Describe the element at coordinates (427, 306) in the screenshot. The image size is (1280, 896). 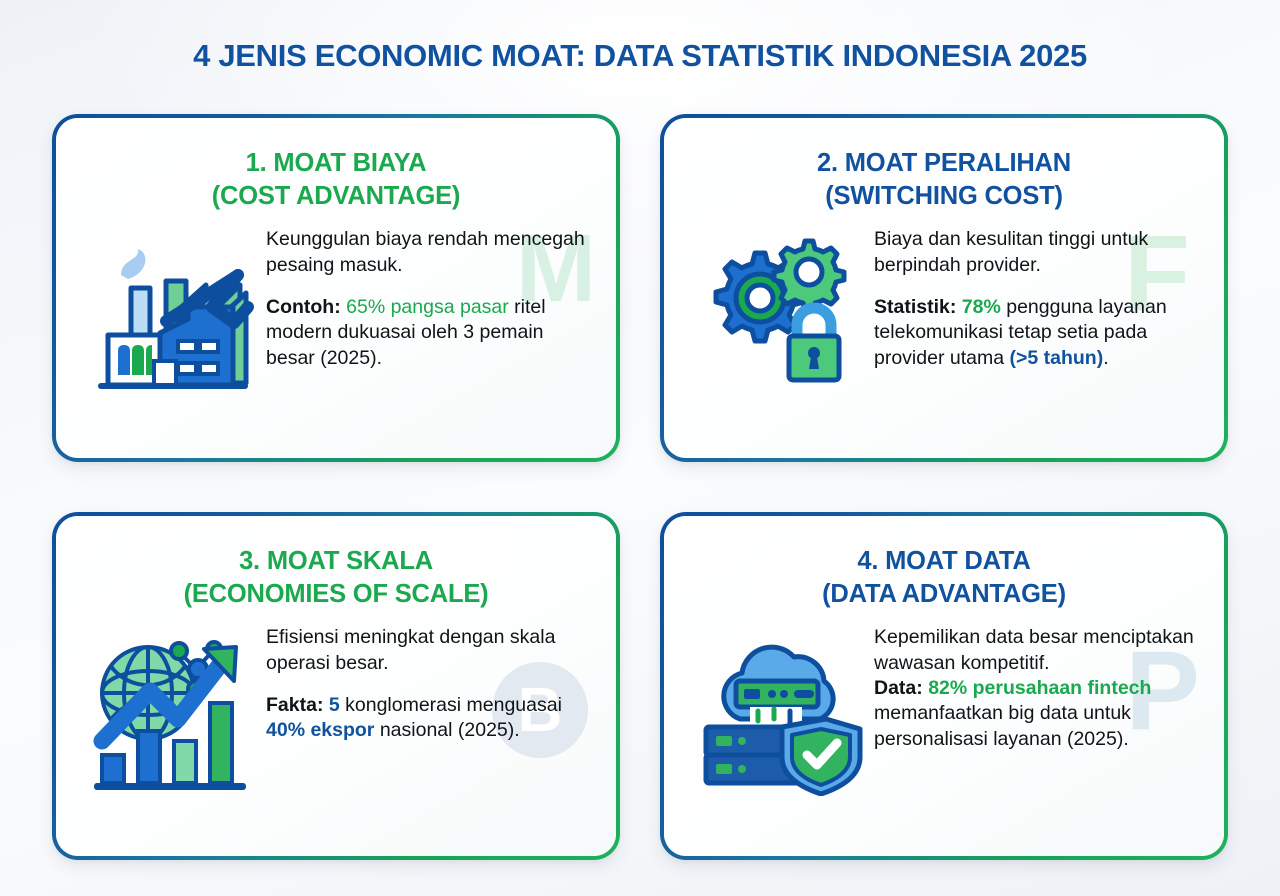
I see `stat-highlight: 65% pangsa pasar` at that location.